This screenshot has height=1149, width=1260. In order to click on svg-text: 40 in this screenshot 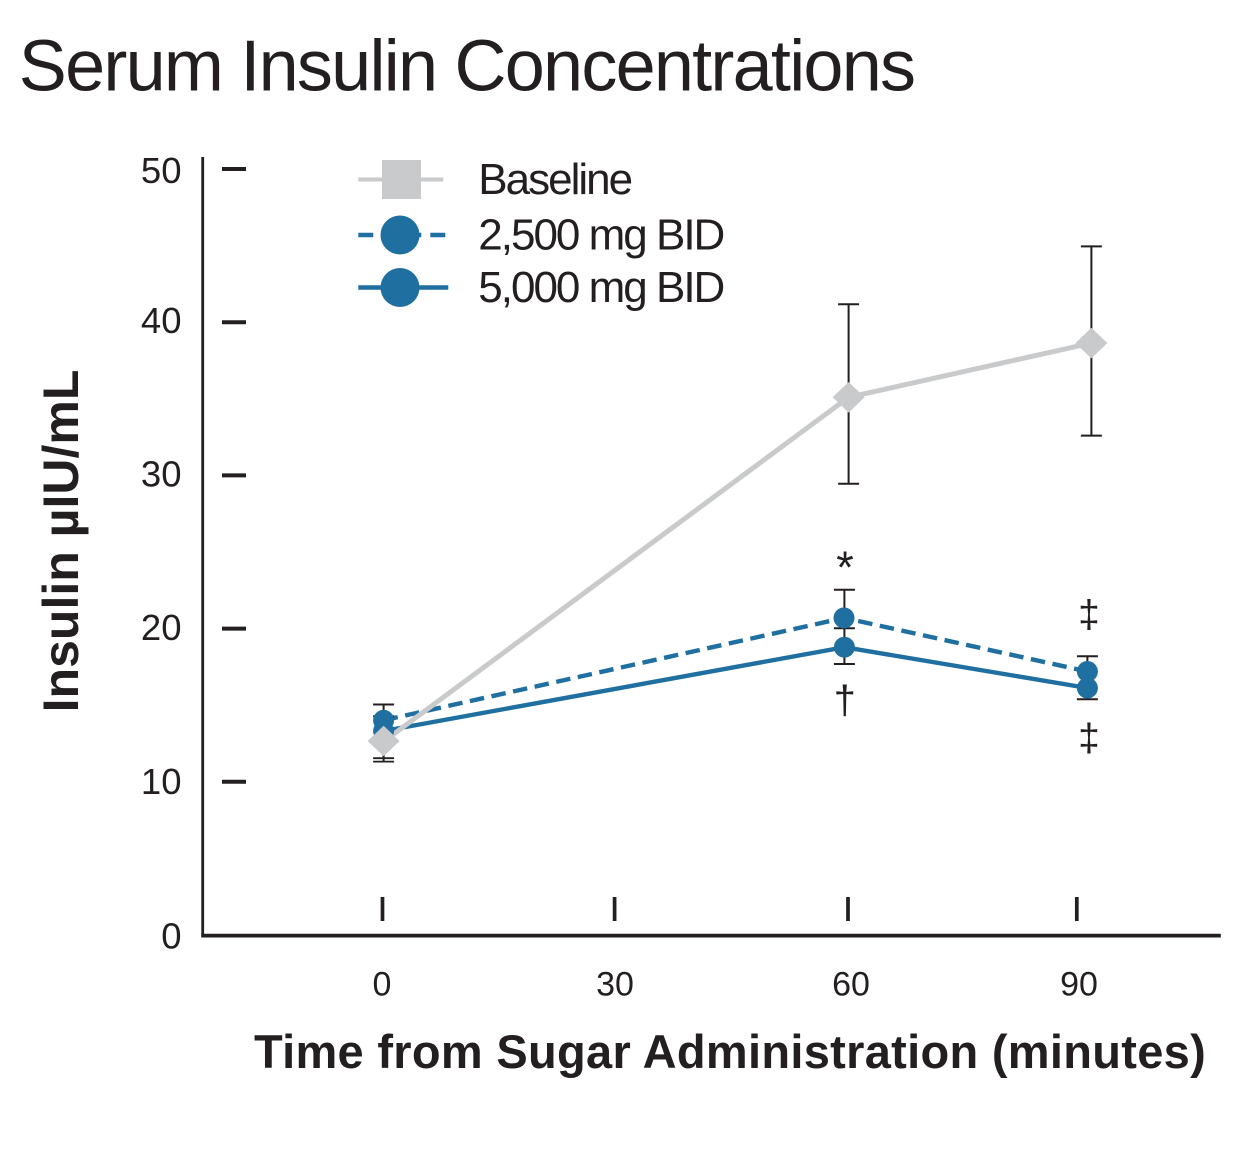, I will do `click(161, 320)`.